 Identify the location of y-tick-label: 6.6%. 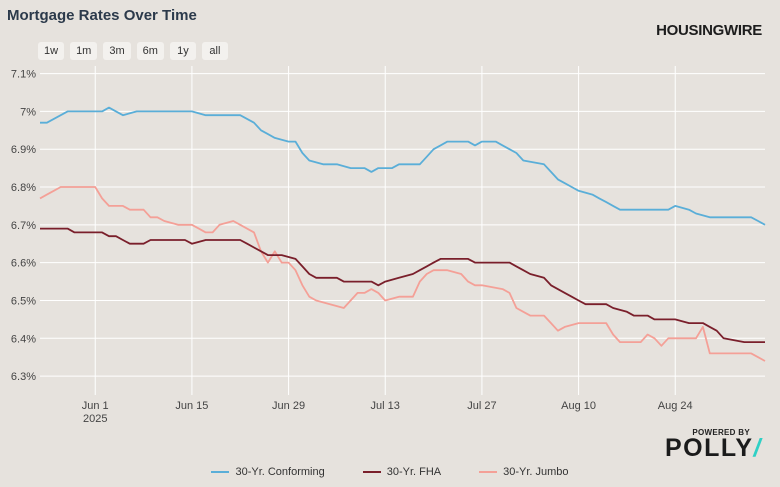
(23, 264).